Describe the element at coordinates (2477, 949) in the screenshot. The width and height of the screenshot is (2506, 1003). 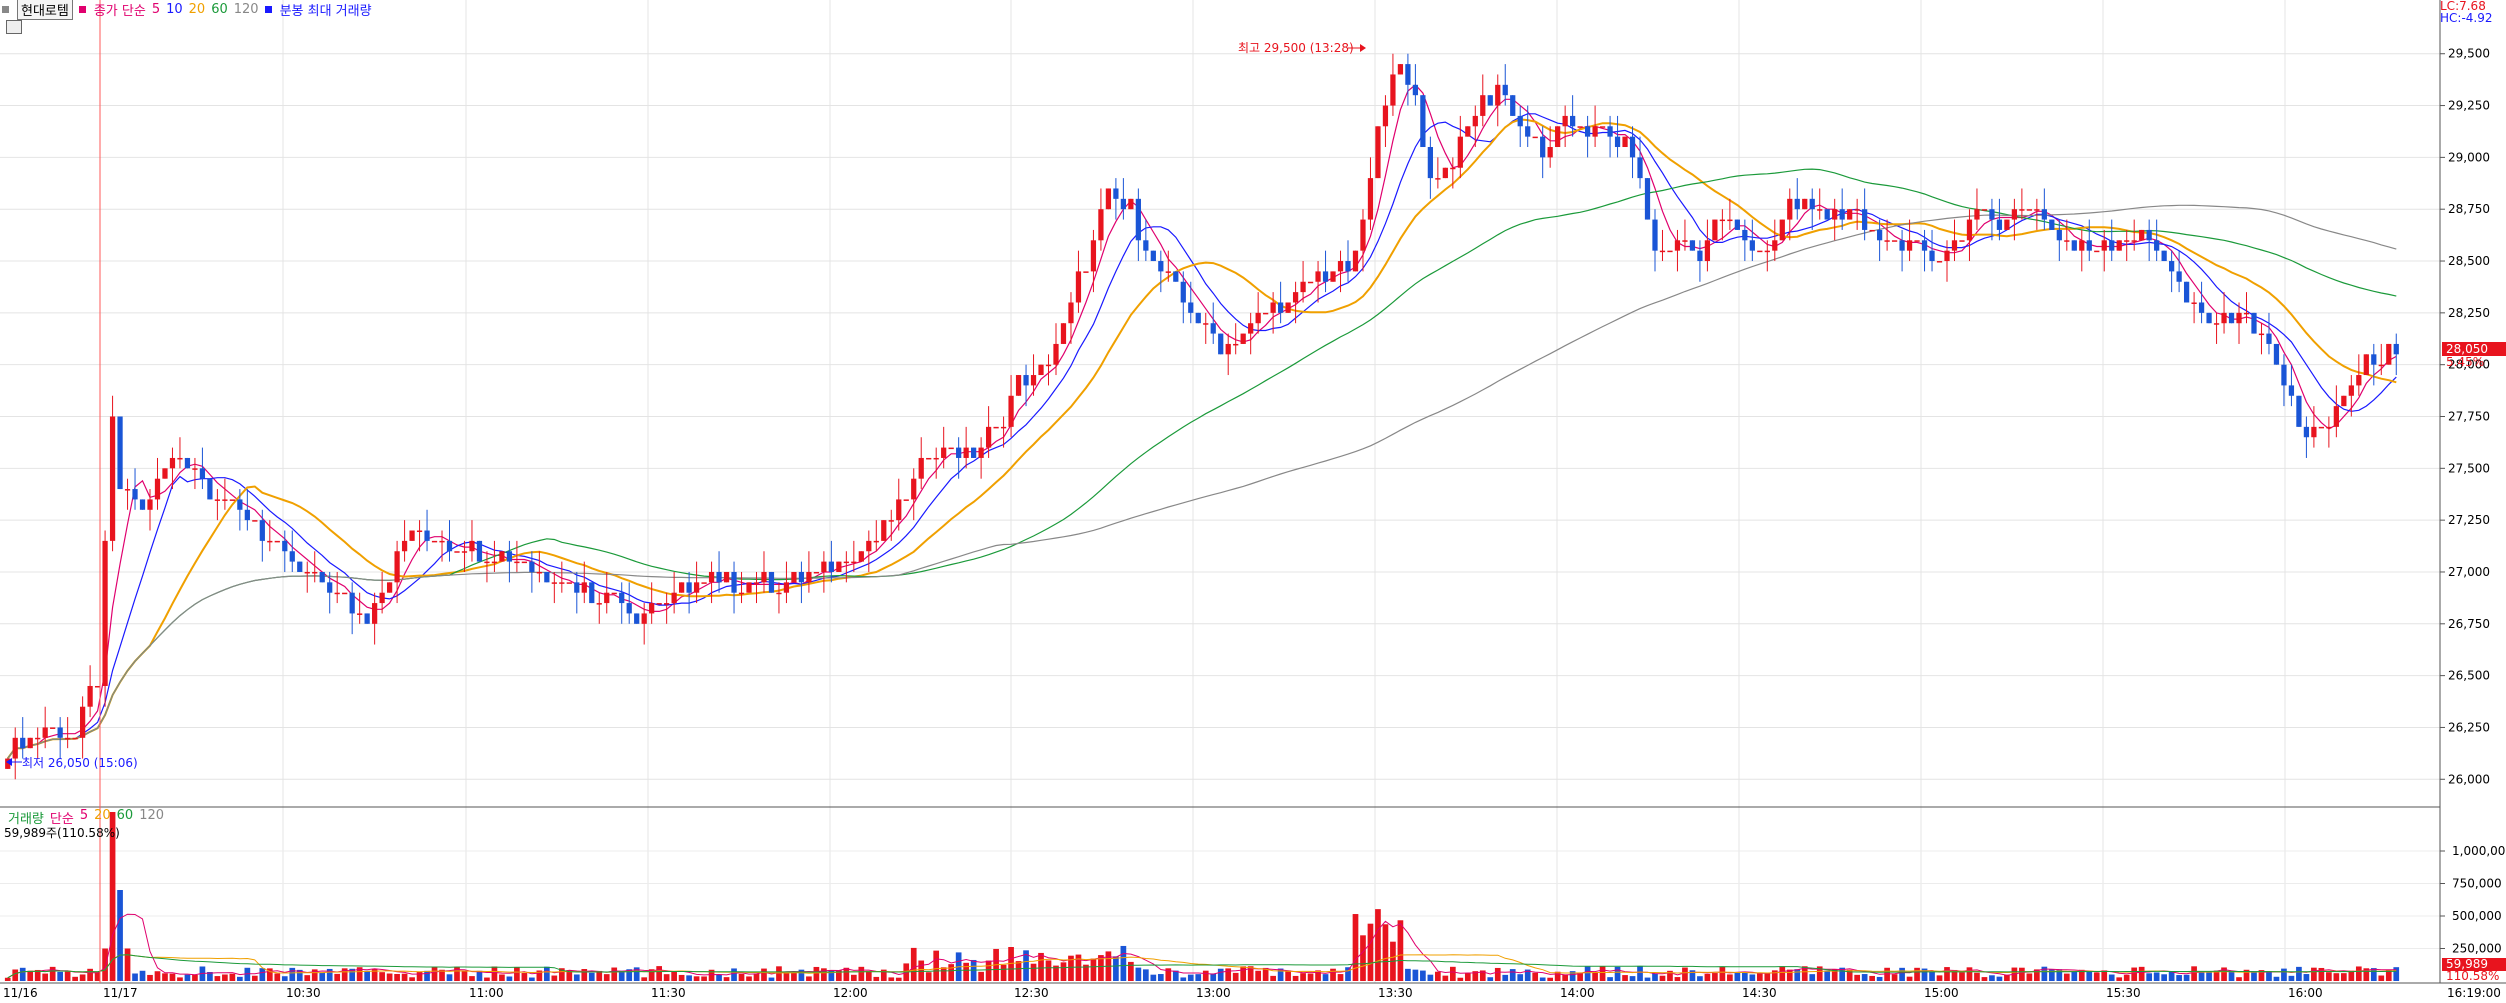
I see `volume-tick-label: 250,000` at that location.